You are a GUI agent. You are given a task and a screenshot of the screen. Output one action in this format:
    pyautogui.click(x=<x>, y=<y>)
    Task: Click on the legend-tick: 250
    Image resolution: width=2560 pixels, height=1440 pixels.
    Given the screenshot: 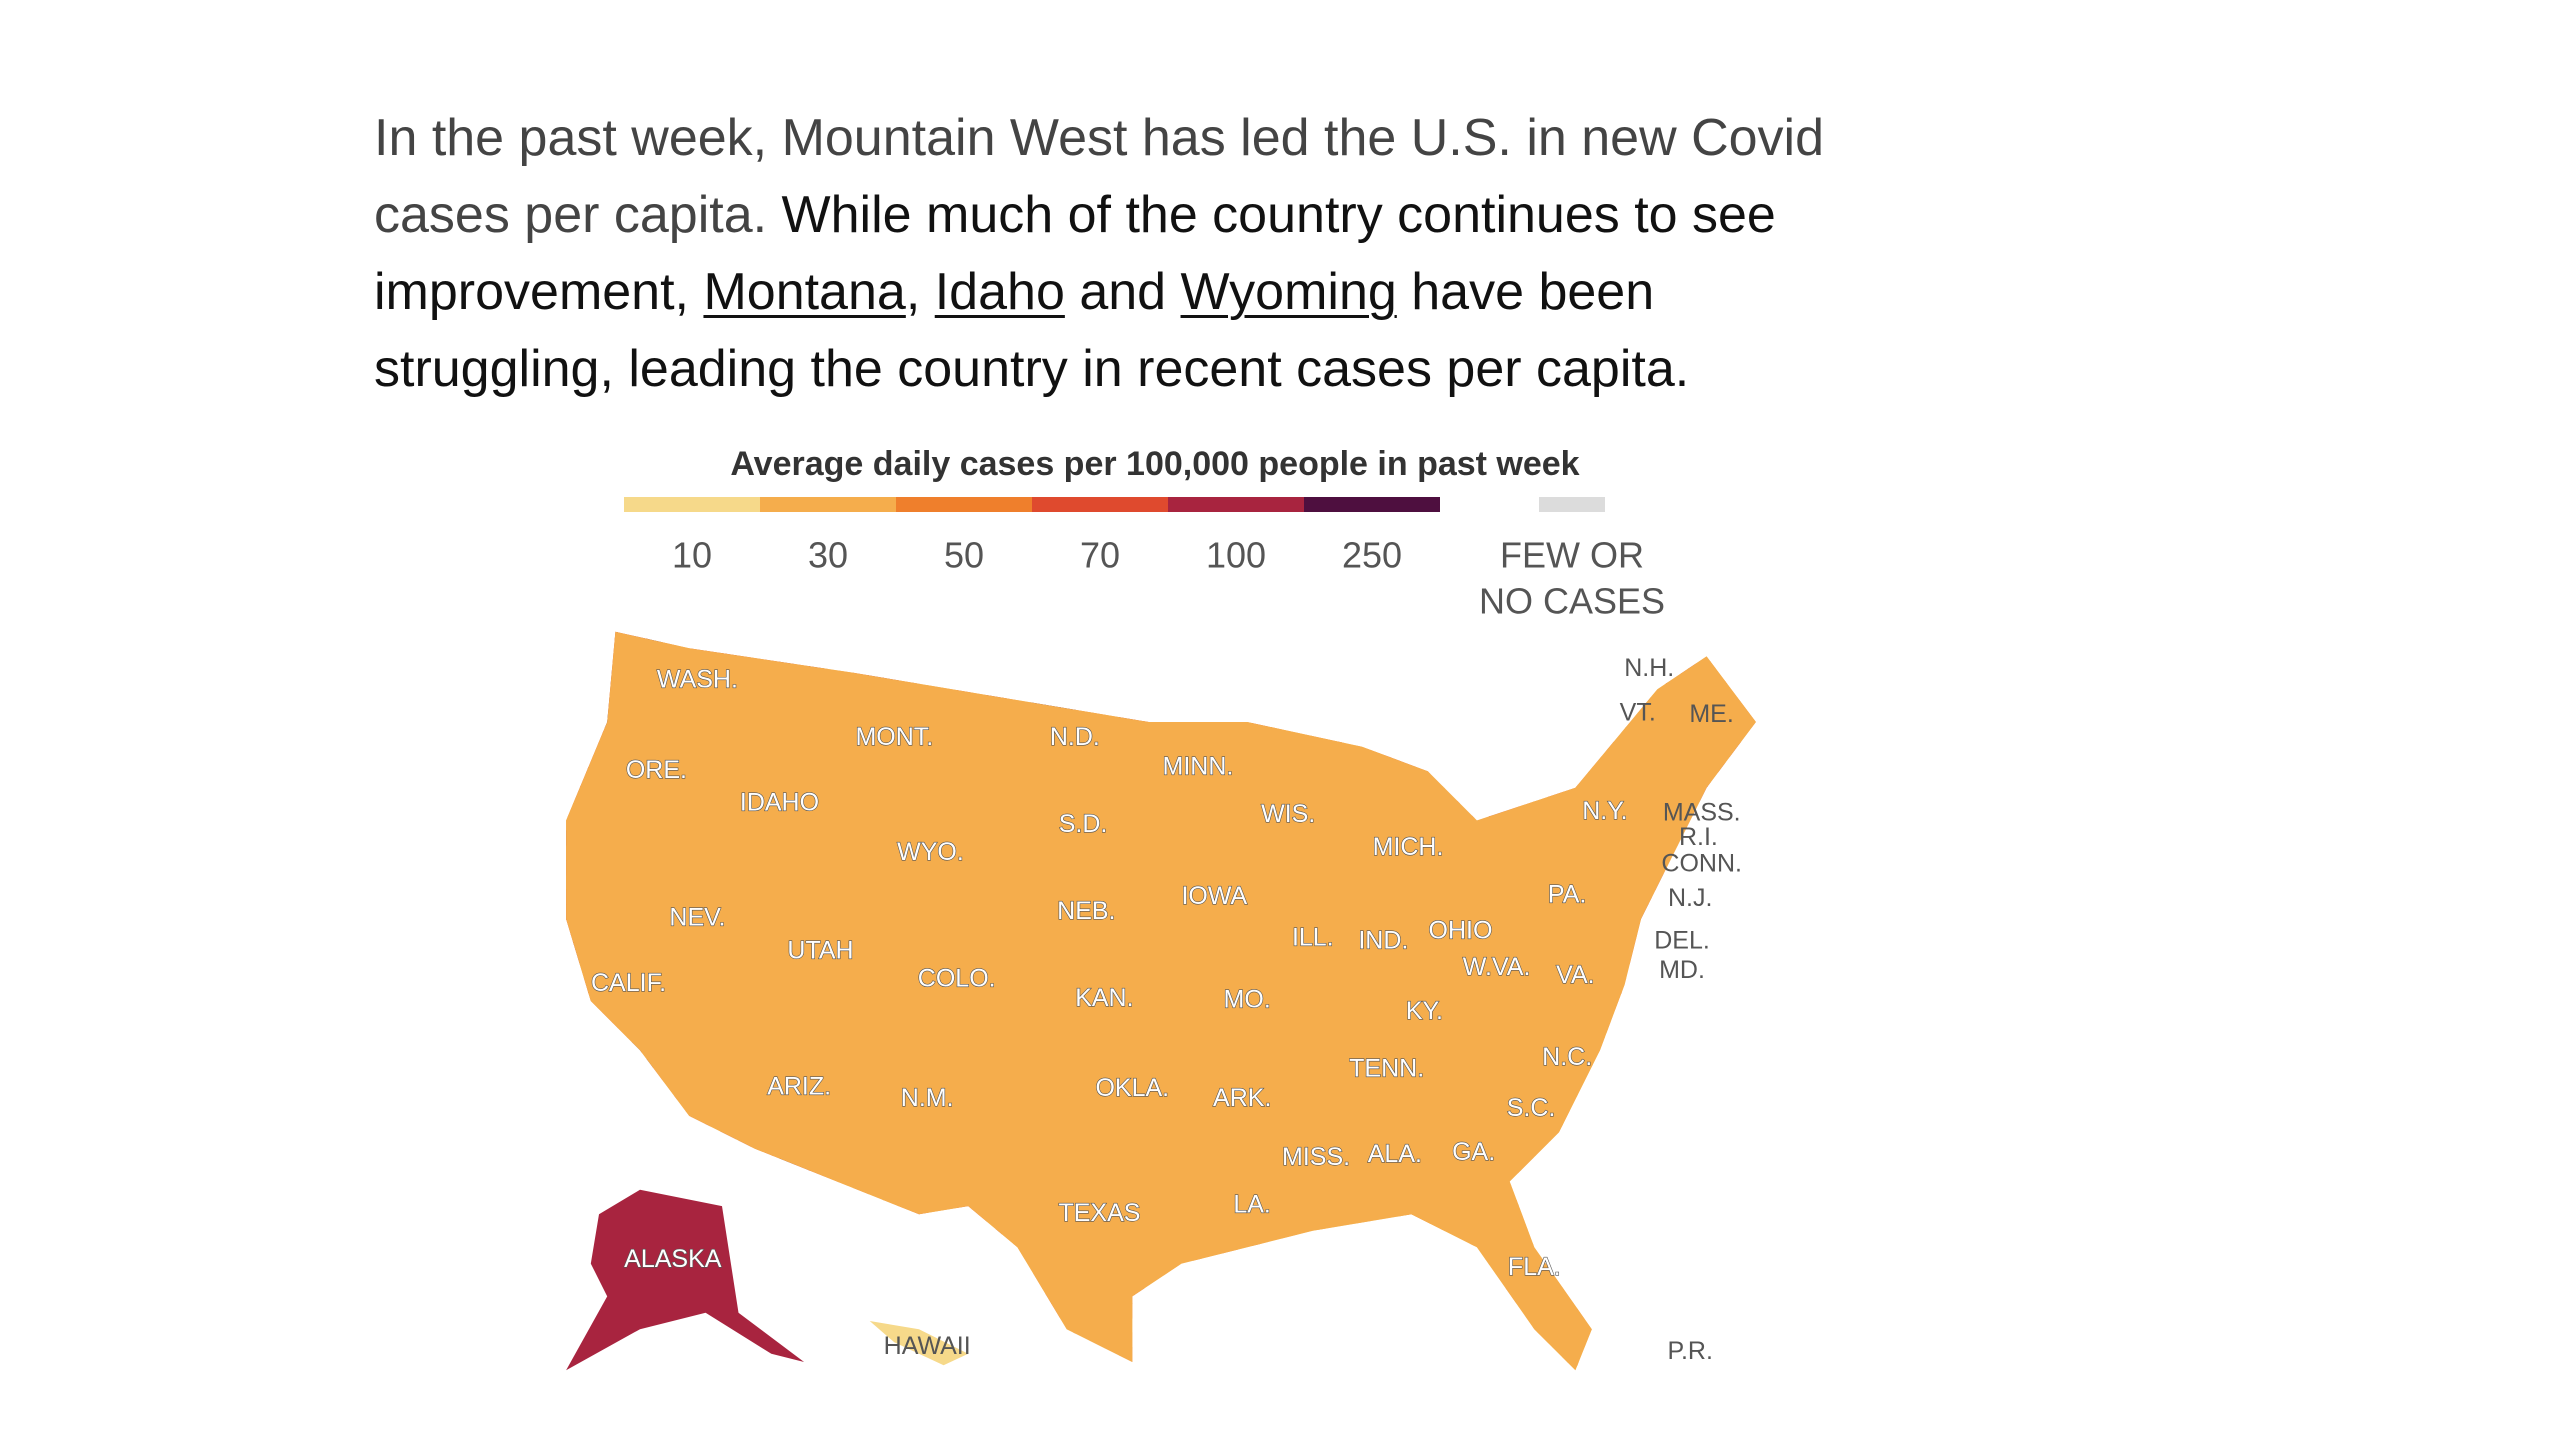 What is the action you would take?
    pyautogui.click(x=1372, y=555)
    